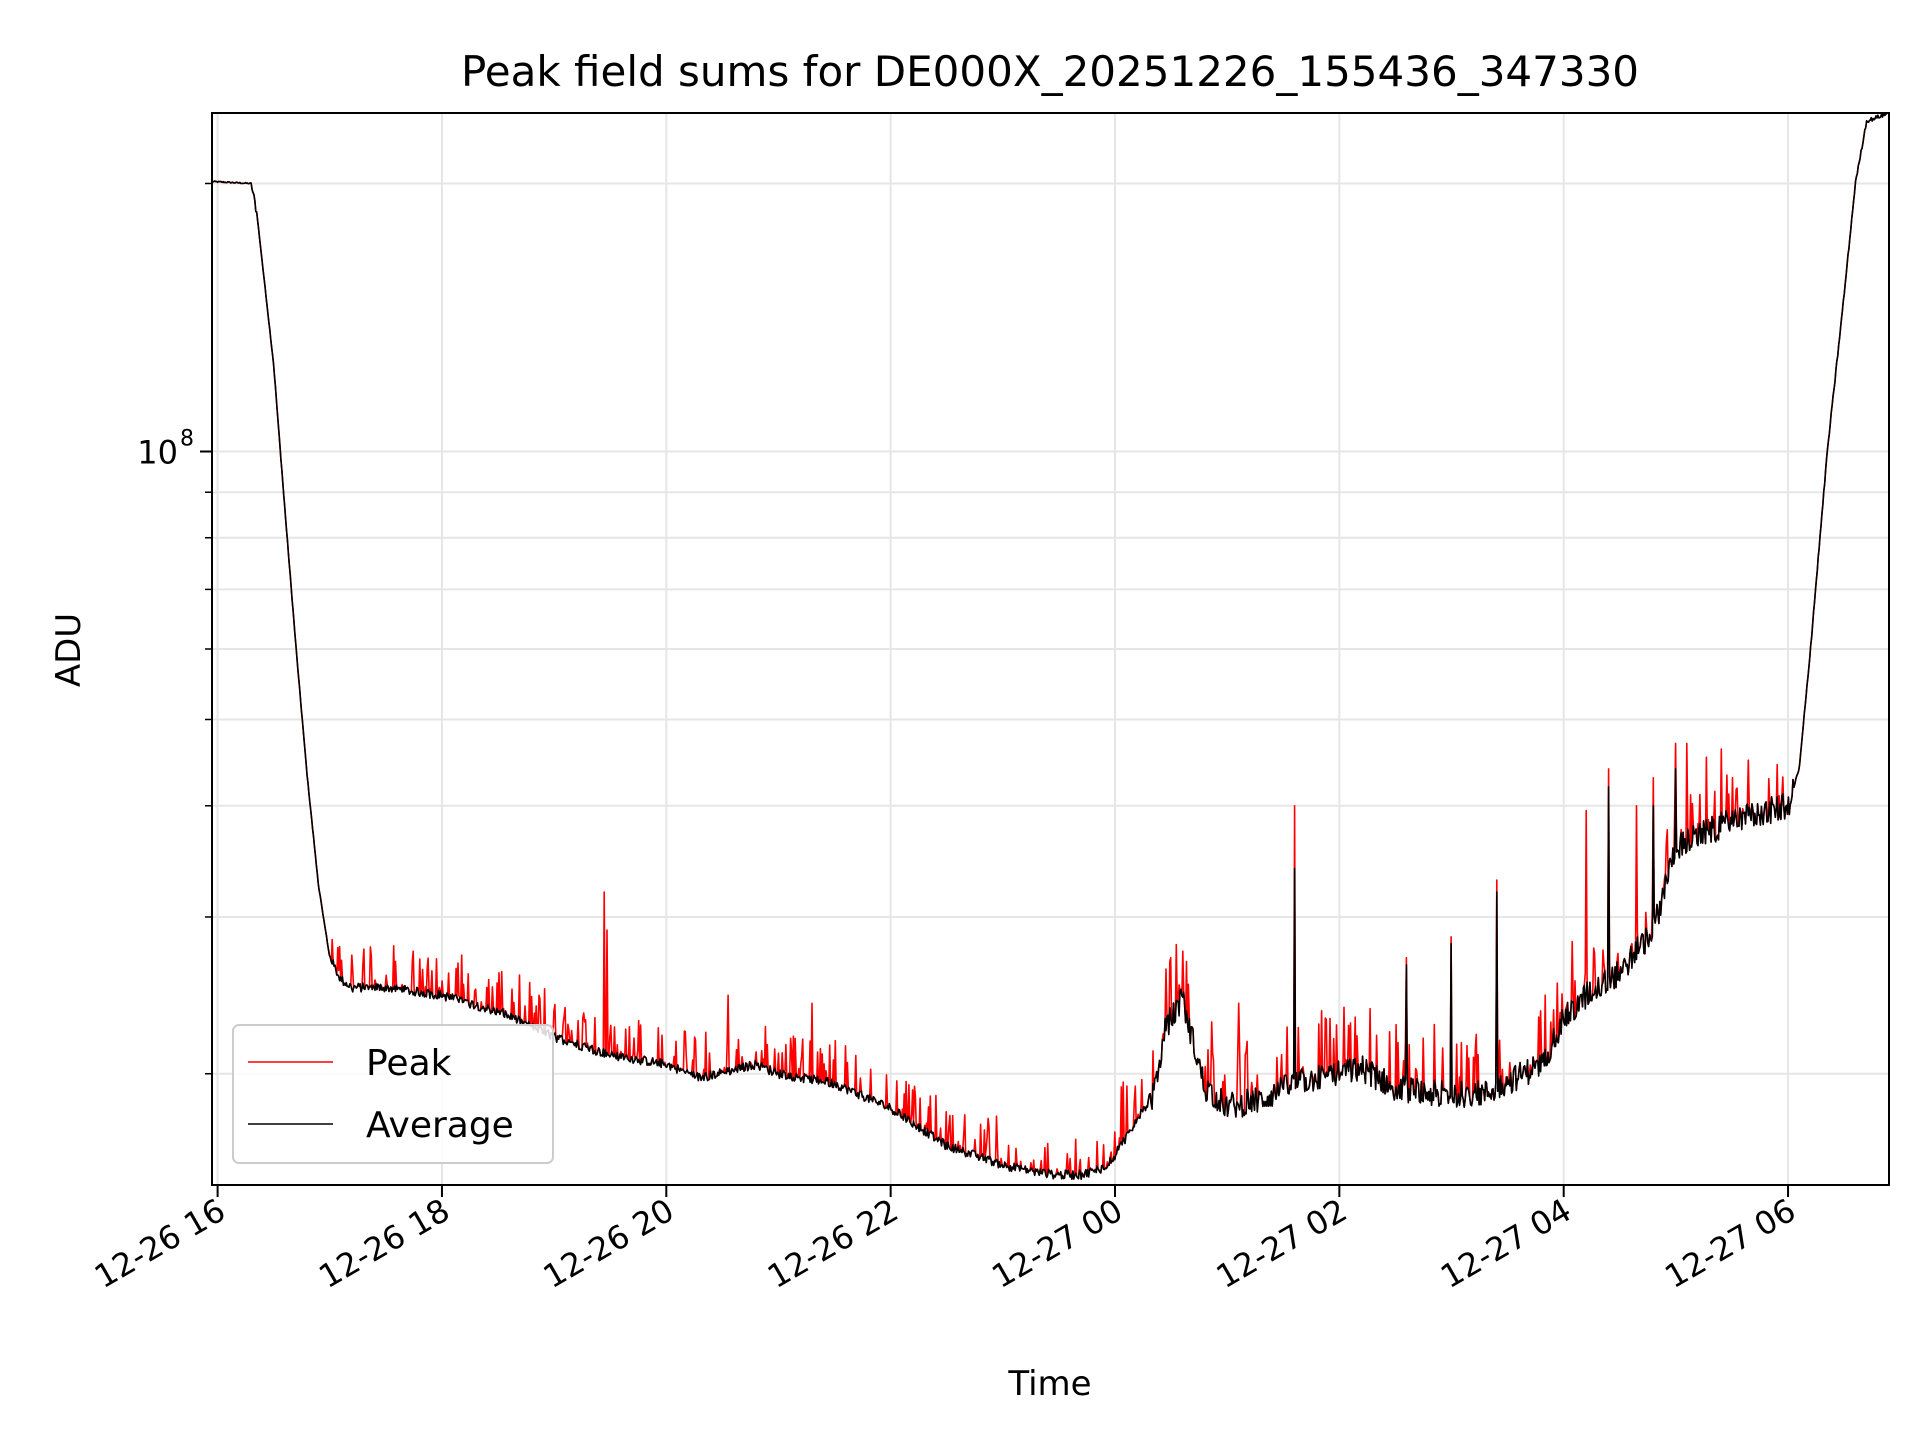 Image resolution: width=1920 pixels, height=1440 pixels. What do you see at coordinates (174, 628) in the screenshot?
I see `y-axis: 10 8` at bounding box center [174, 628].